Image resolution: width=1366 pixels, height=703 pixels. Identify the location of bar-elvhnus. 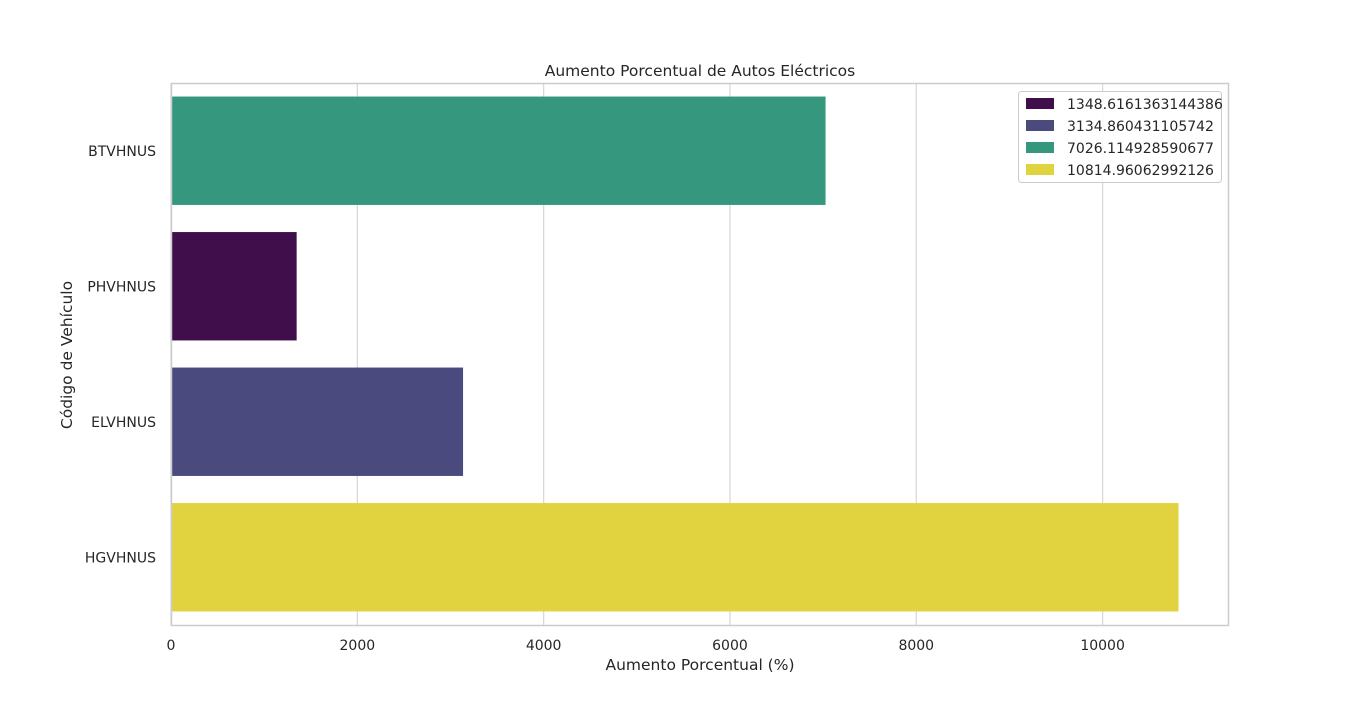
(317, 421).